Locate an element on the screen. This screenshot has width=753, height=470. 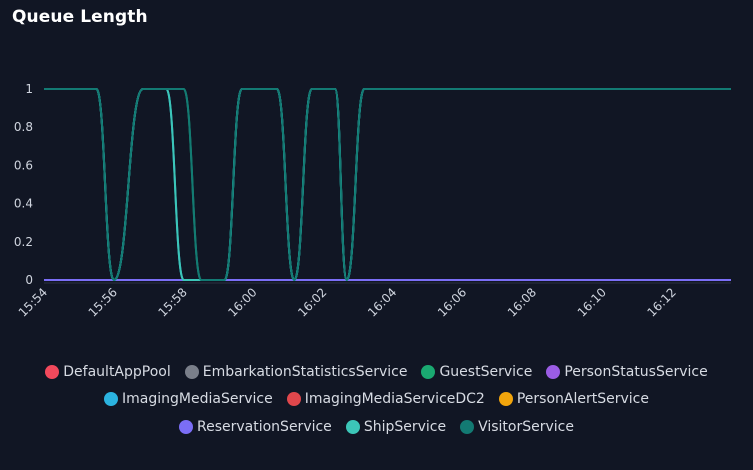
x-tick-label: 16:00 is located at coordinates (242, 302).